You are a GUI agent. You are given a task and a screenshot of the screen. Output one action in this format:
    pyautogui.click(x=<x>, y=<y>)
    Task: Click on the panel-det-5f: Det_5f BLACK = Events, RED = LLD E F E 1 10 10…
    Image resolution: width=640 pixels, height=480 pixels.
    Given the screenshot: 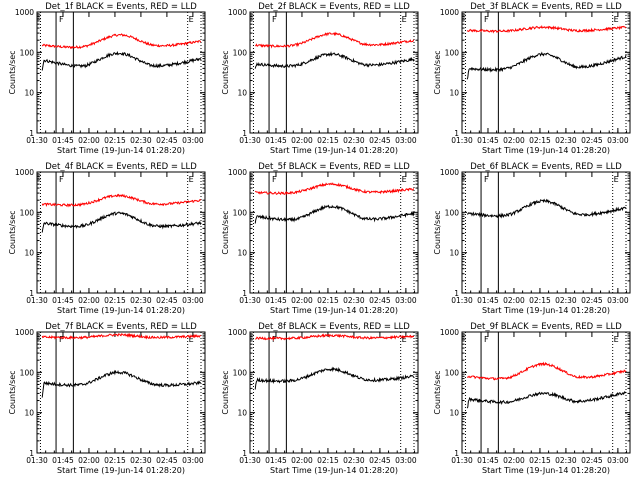 What is the action you would take?
    pyautogui.click(x=320, y=238)
    